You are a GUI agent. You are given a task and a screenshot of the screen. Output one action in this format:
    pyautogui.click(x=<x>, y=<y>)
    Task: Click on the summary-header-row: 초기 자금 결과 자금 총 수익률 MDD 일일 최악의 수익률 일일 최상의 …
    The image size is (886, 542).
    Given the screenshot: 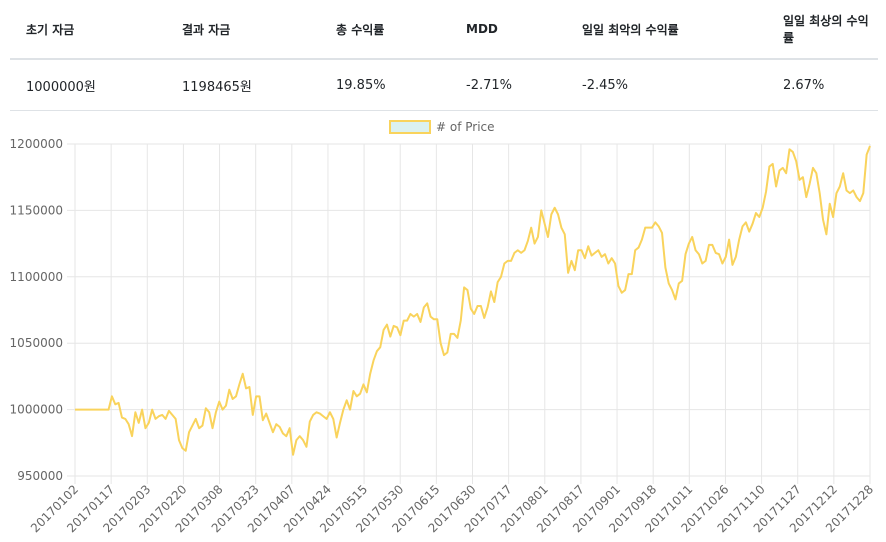 What is the action you would take?
    pyautogui.click(x=444, y=30)
    